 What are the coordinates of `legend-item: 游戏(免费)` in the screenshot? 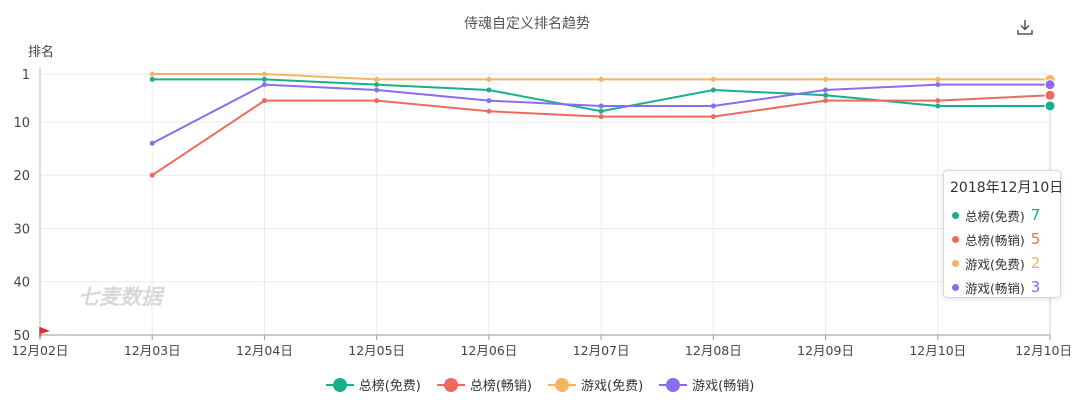 It's located at (595, 384).